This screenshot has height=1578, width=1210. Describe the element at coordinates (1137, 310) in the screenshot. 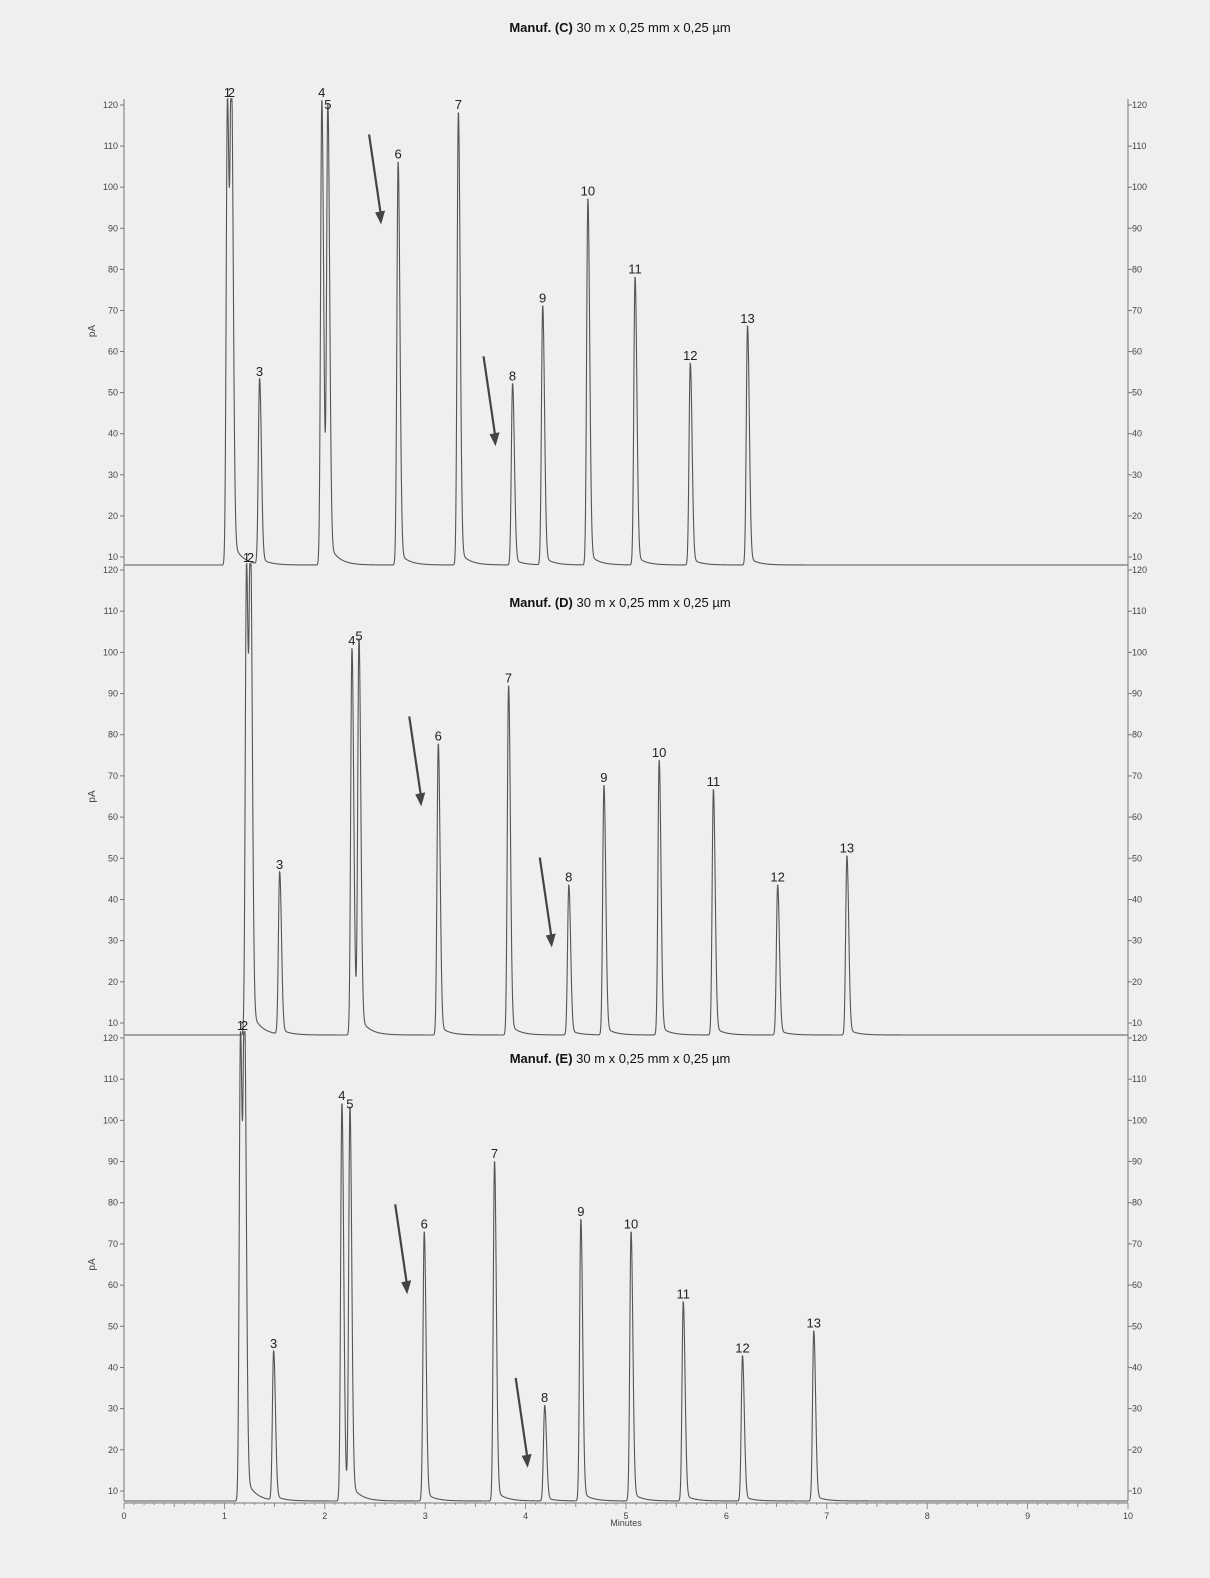

I see `y-tick-label-right: 70` at that location.